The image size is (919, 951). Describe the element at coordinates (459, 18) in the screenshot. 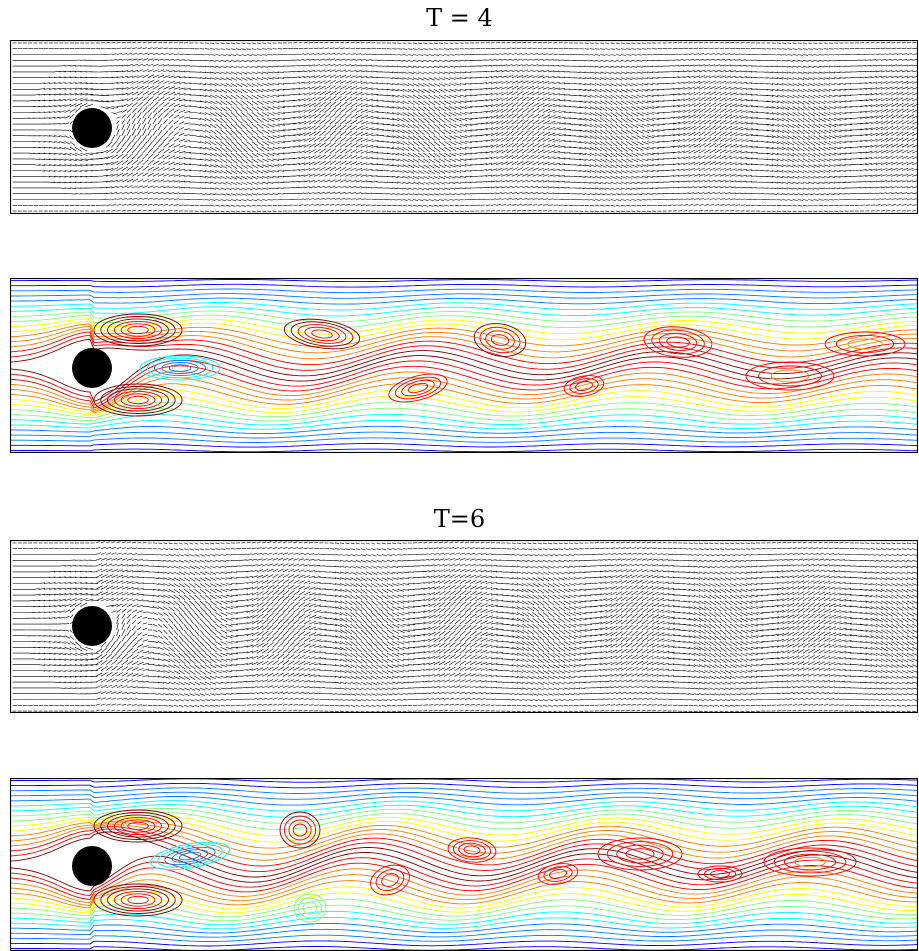

I see `snapshot-title-t4: T = 4` at that location.